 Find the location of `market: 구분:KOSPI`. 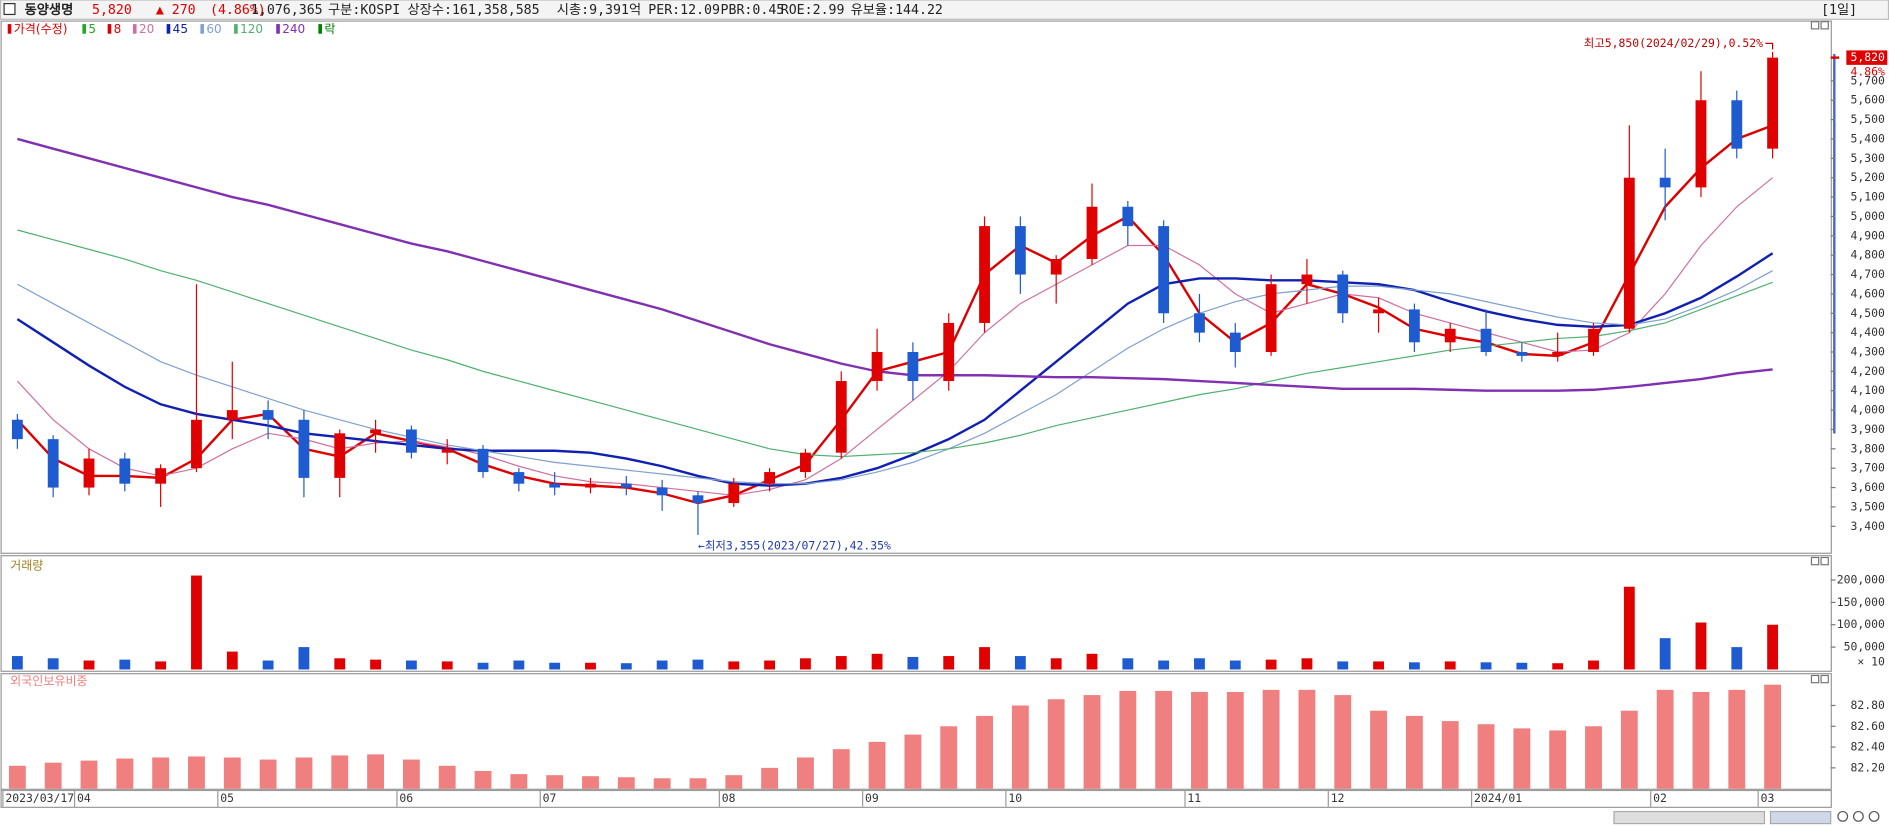

market: 구분:KOSPI is located at coordinates (364, 10).